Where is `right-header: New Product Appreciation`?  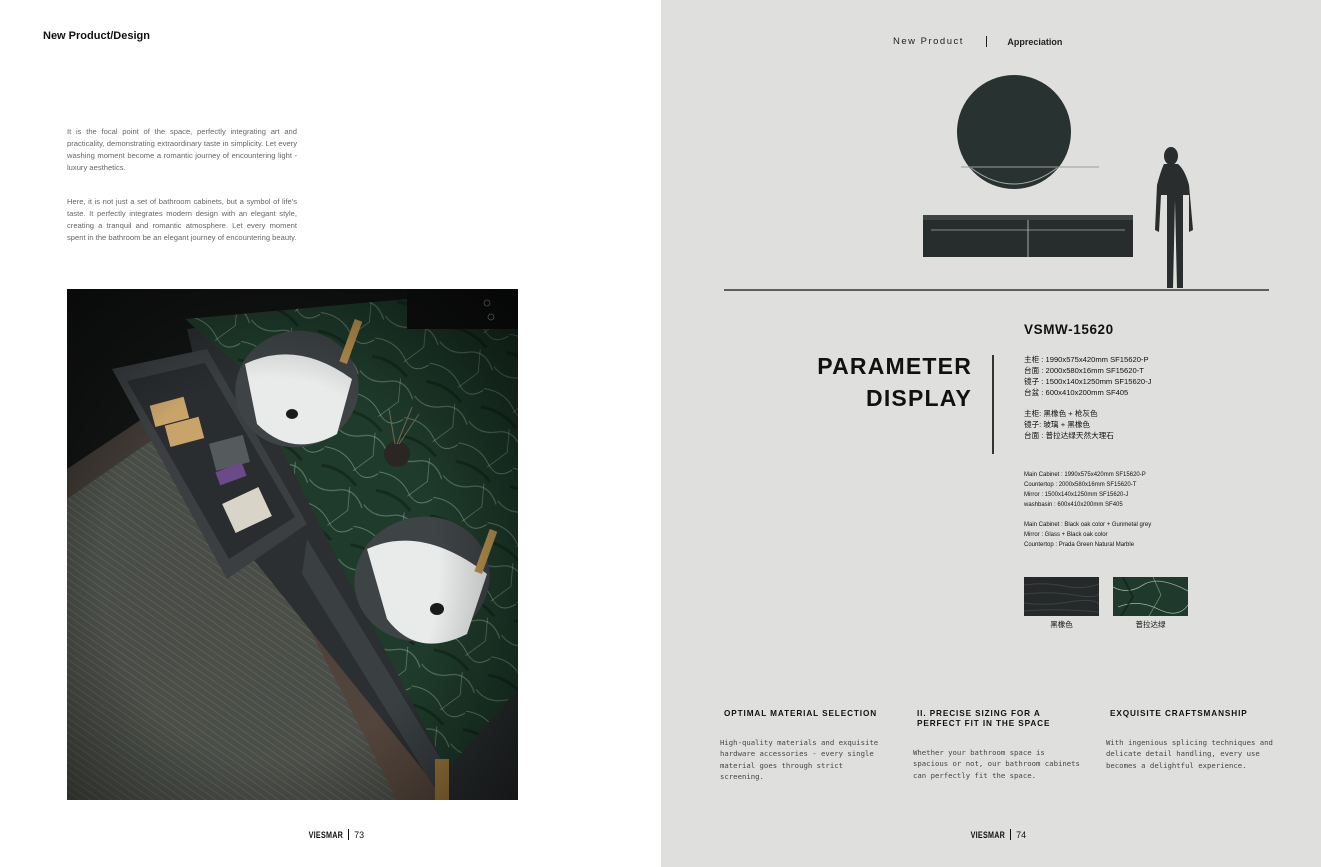
right-header: New Product Appreciation is located at coordinates (977, 41).